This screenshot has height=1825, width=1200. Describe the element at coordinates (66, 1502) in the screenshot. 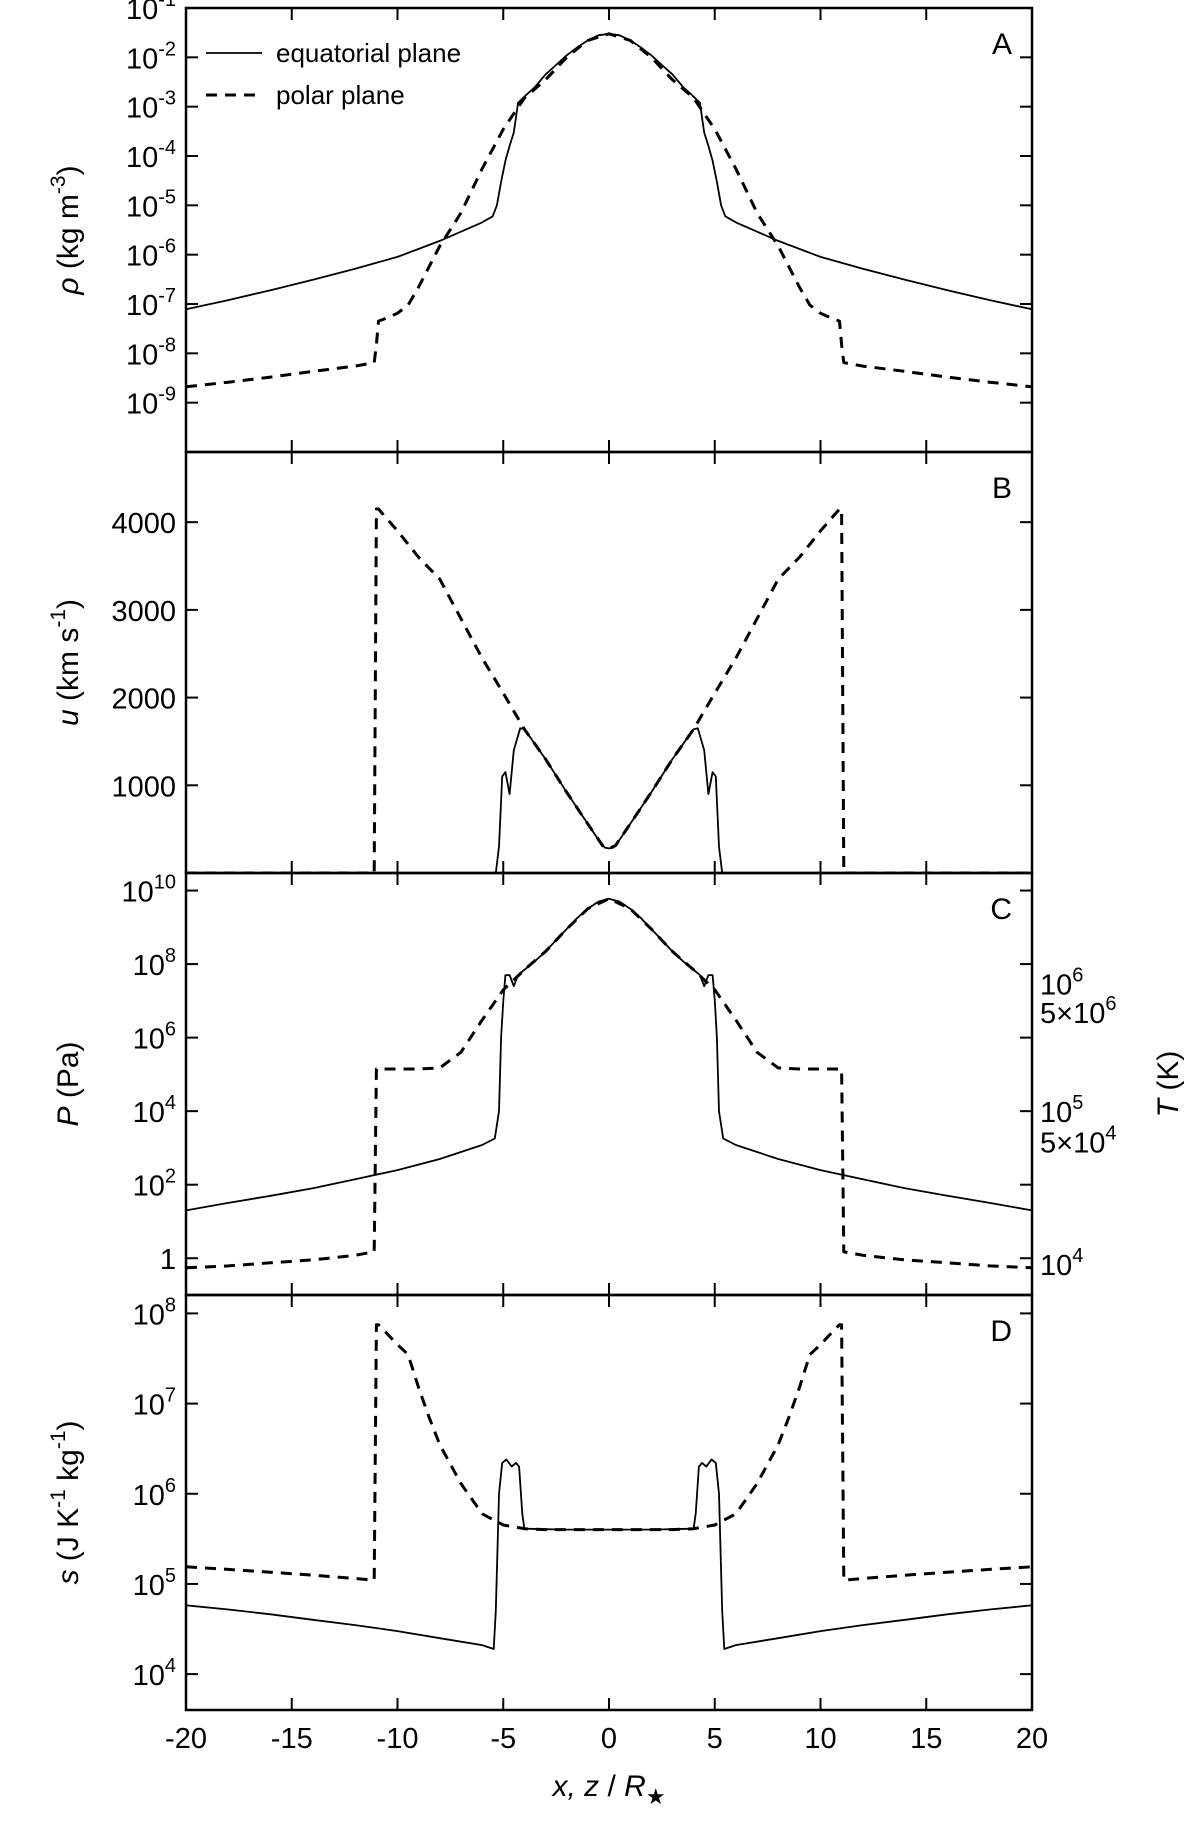

I see `y-axis-title: s (J K-1 kg-1)` at that location.